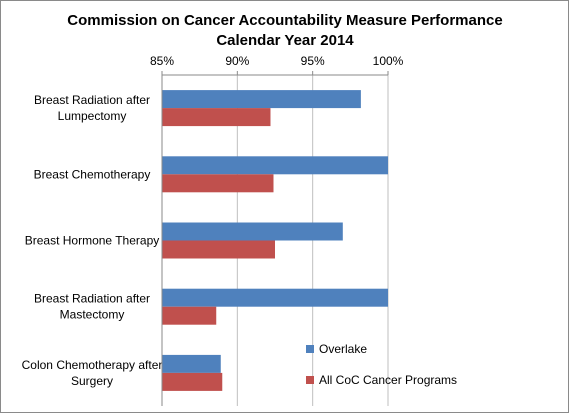 The width and height of the screenshot is (569, 413). What do you see at coordinates (92, 315) in the screenshot?
I see `category-label: Mastectomy` at bounding box center [92, 315].